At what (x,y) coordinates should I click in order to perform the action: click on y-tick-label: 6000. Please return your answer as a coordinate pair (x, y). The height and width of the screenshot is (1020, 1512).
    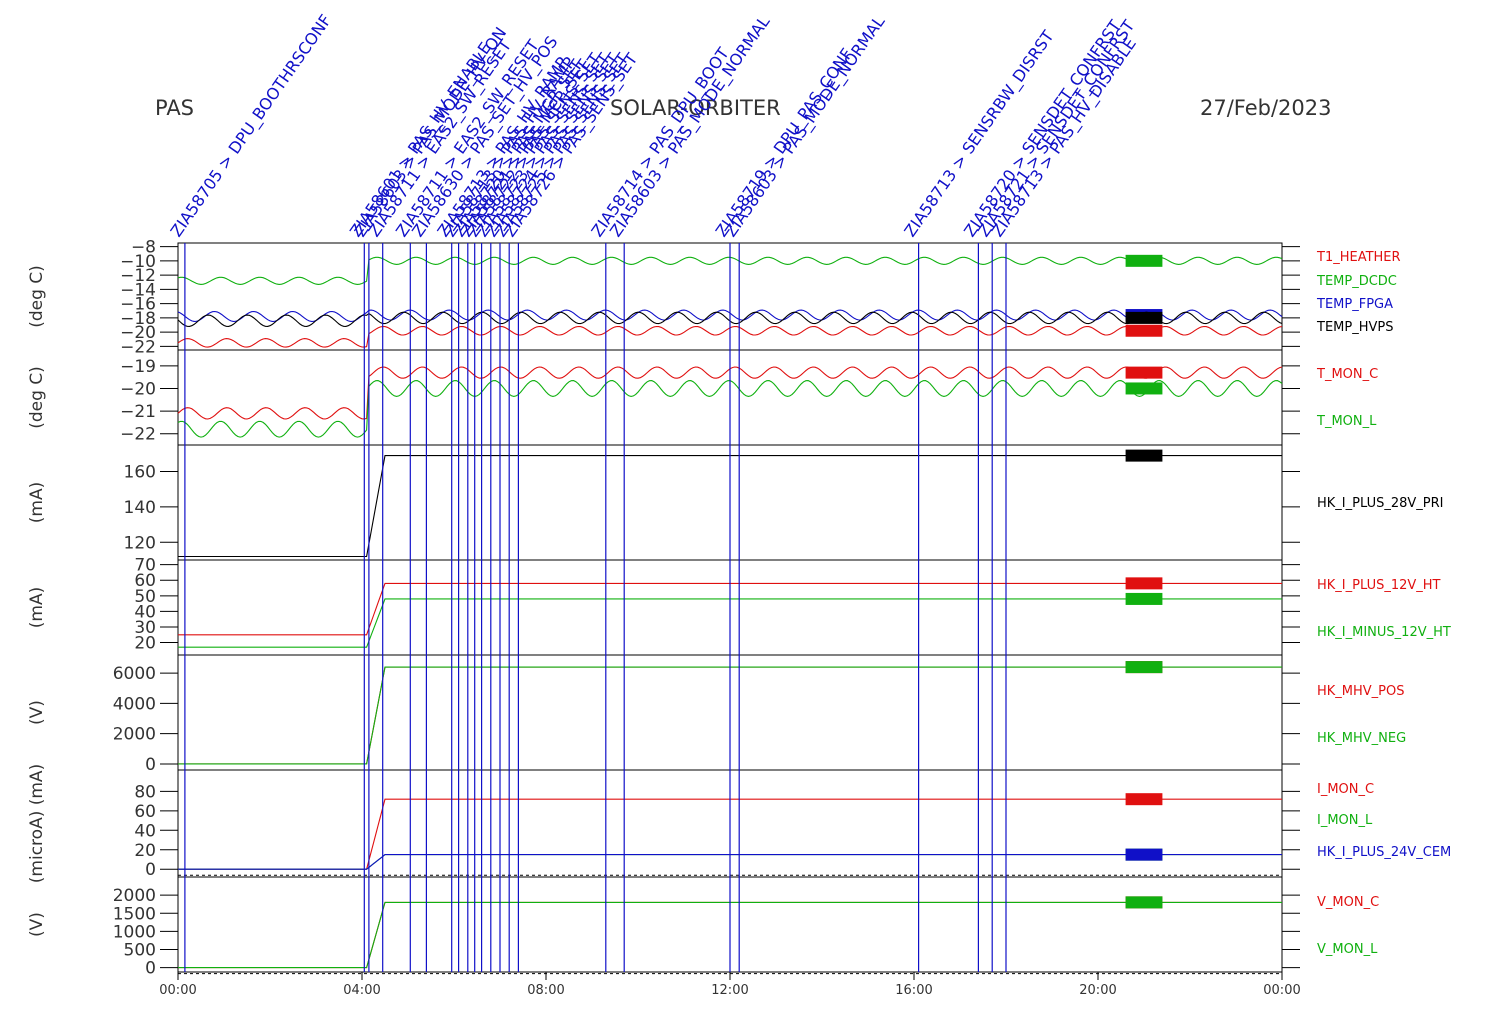
    Looking at the image, I should click on (134, 674).